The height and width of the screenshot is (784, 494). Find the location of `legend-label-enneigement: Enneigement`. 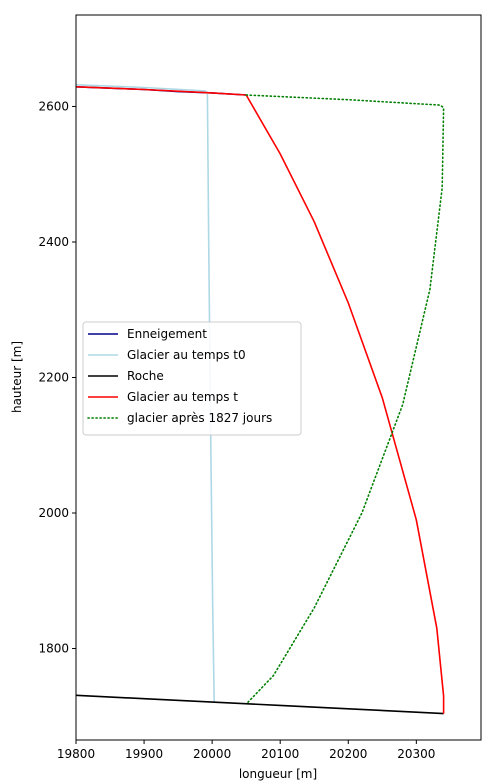

legend-label-enneigement: Enneigement is located at coordinates (167, 334).